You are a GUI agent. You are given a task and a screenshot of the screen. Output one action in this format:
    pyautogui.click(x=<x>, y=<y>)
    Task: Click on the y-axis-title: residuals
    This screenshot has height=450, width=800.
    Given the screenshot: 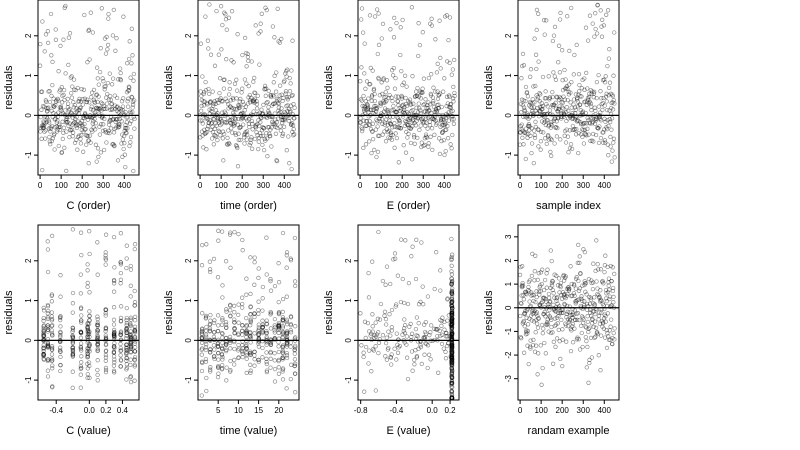 What is the action you would take?
    pyautogui.click(x=489, y=312)
    